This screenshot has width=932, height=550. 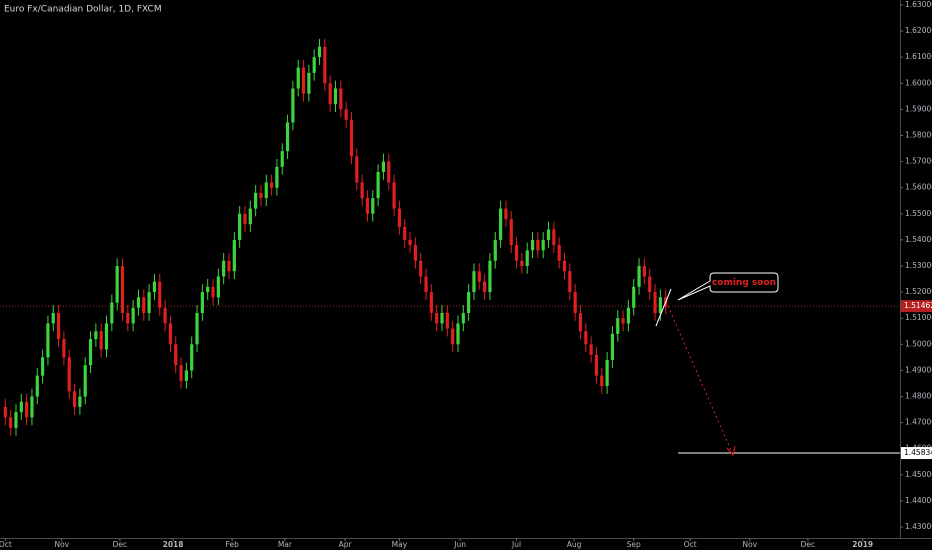 I want to click on y-tick-label: 1.51000, so click(x=918, y=317).